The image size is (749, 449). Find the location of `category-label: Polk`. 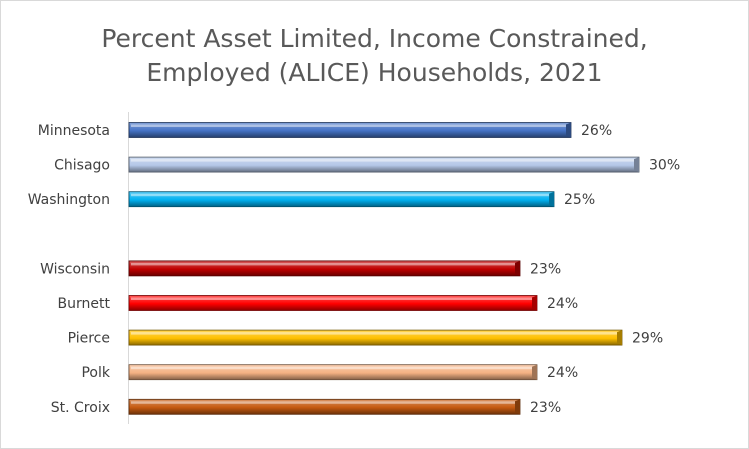

category-label: Polk is located at coordinates (95, 373).